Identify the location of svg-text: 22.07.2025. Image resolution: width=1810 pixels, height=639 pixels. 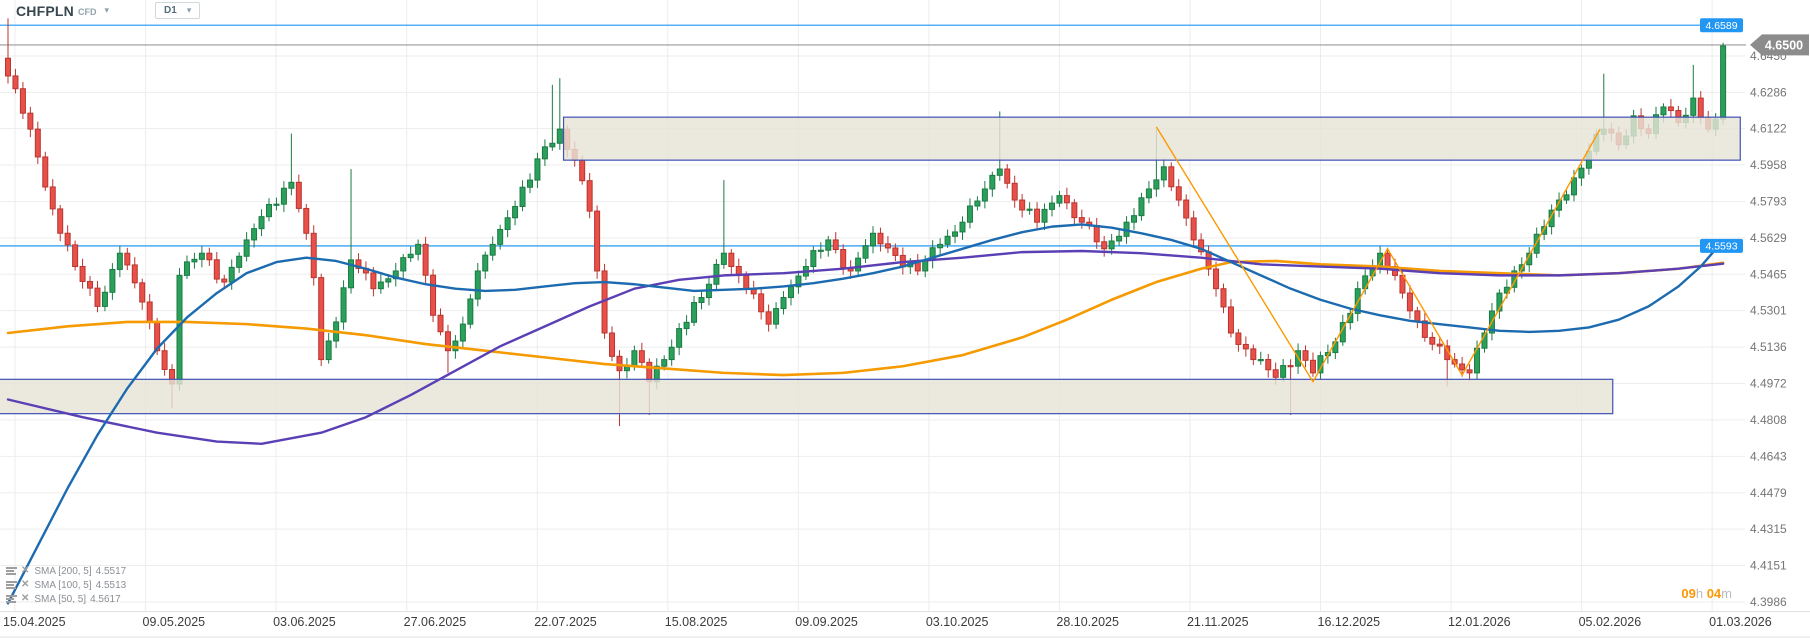
(565, 622).